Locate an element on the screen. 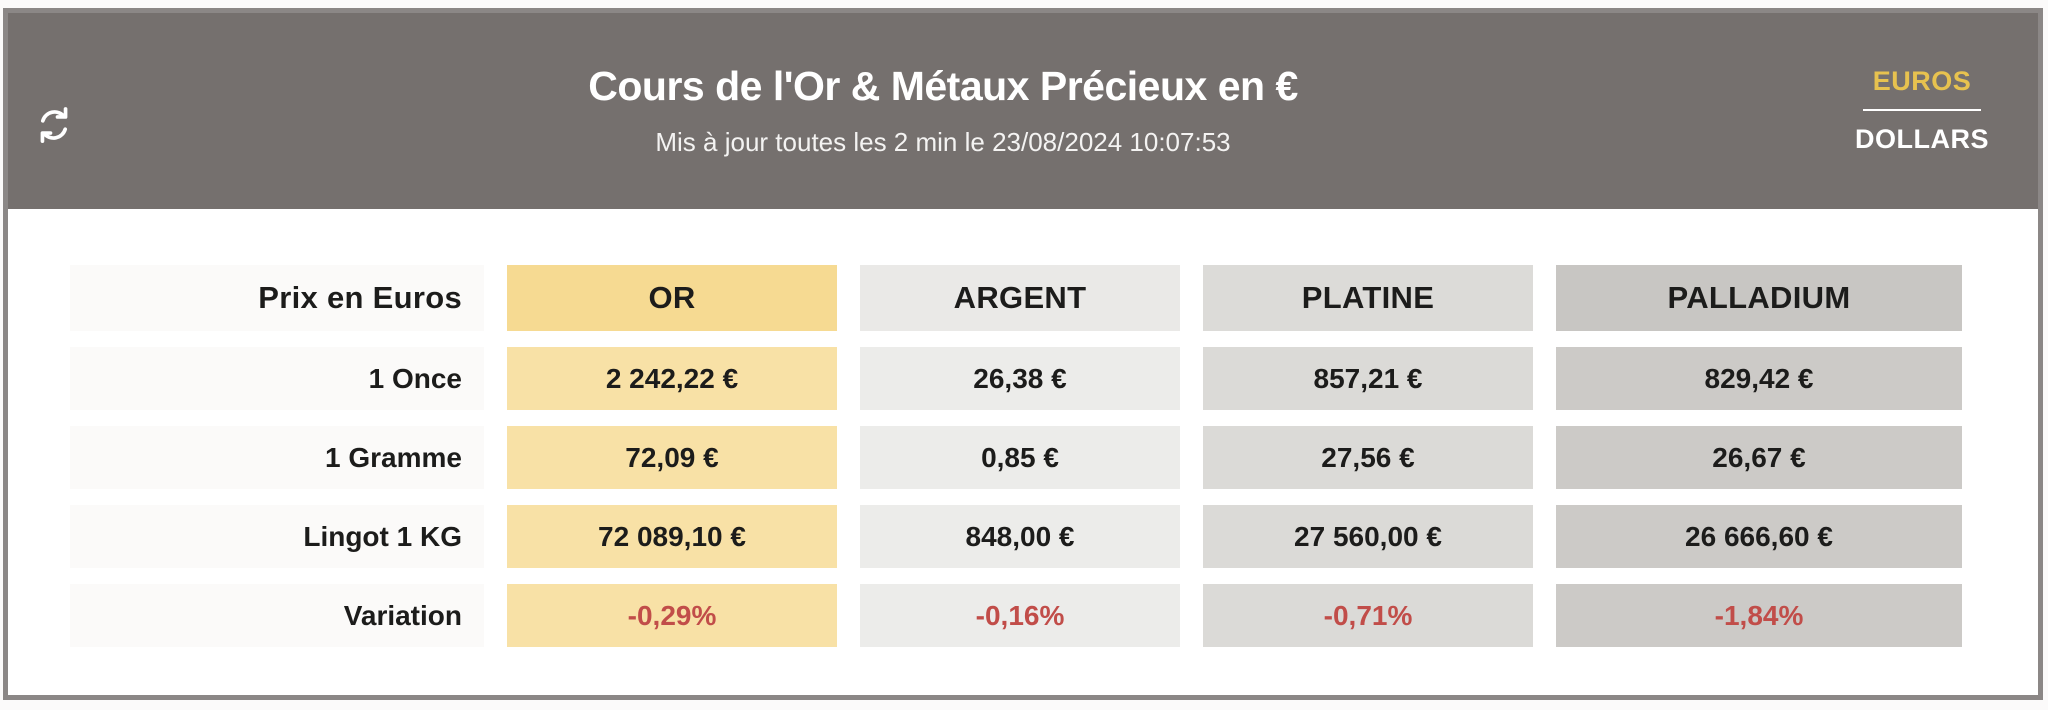 The width and height of the screenshot is (2048, 710). currency-toggle: EUROS DOLLARS is located at coordinates (1922, 110).